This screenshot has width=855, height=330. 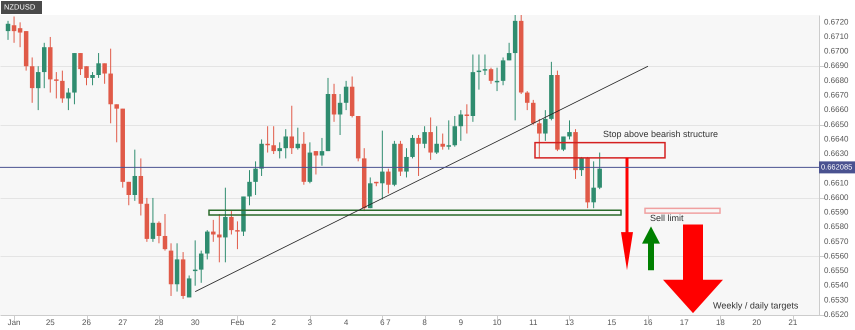 What do you see at coordinates (612, 322) in the screenshot?
I see `x-tick-label: 15` at bounding box center [612, 322].